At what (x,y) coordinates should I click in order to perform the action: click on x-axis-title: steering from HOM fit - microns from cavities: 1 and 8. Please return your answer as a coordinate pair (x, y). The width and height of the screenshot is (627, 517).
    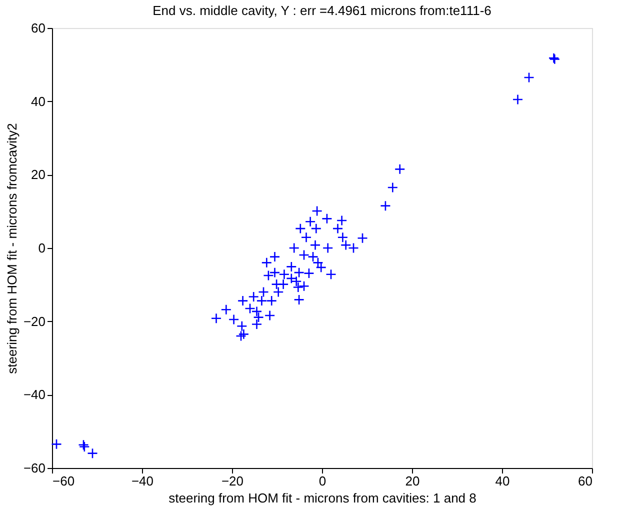
    Looking at the image, I should click on (322, 498).